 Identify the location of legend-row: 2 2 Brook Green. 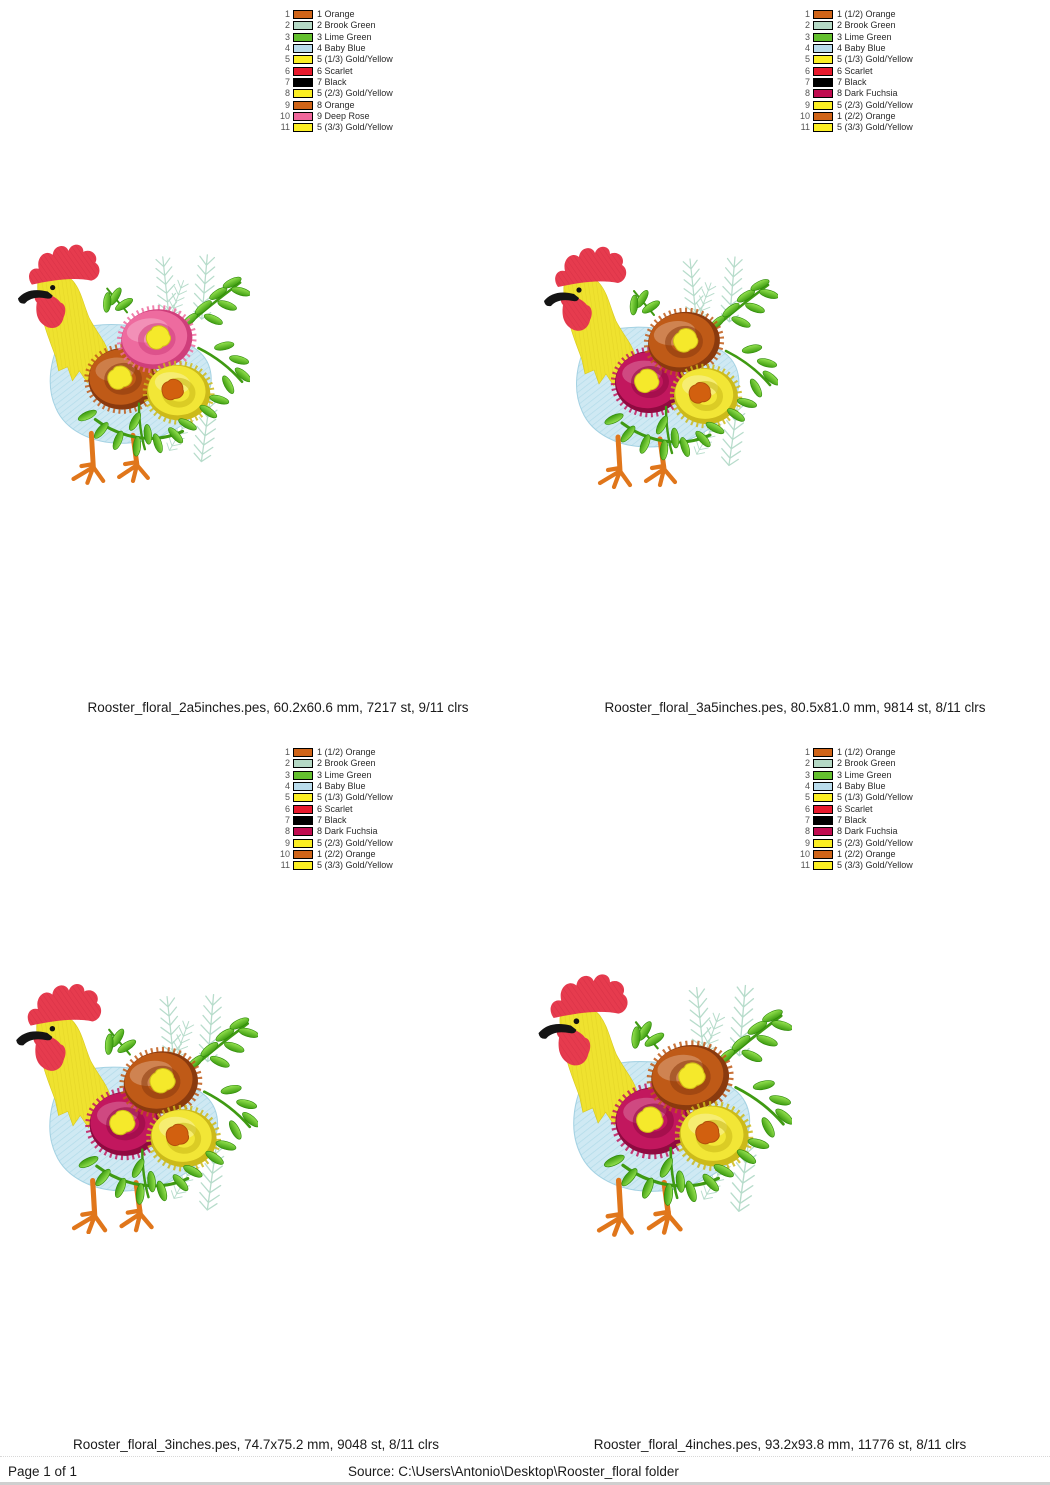
(387, 763).